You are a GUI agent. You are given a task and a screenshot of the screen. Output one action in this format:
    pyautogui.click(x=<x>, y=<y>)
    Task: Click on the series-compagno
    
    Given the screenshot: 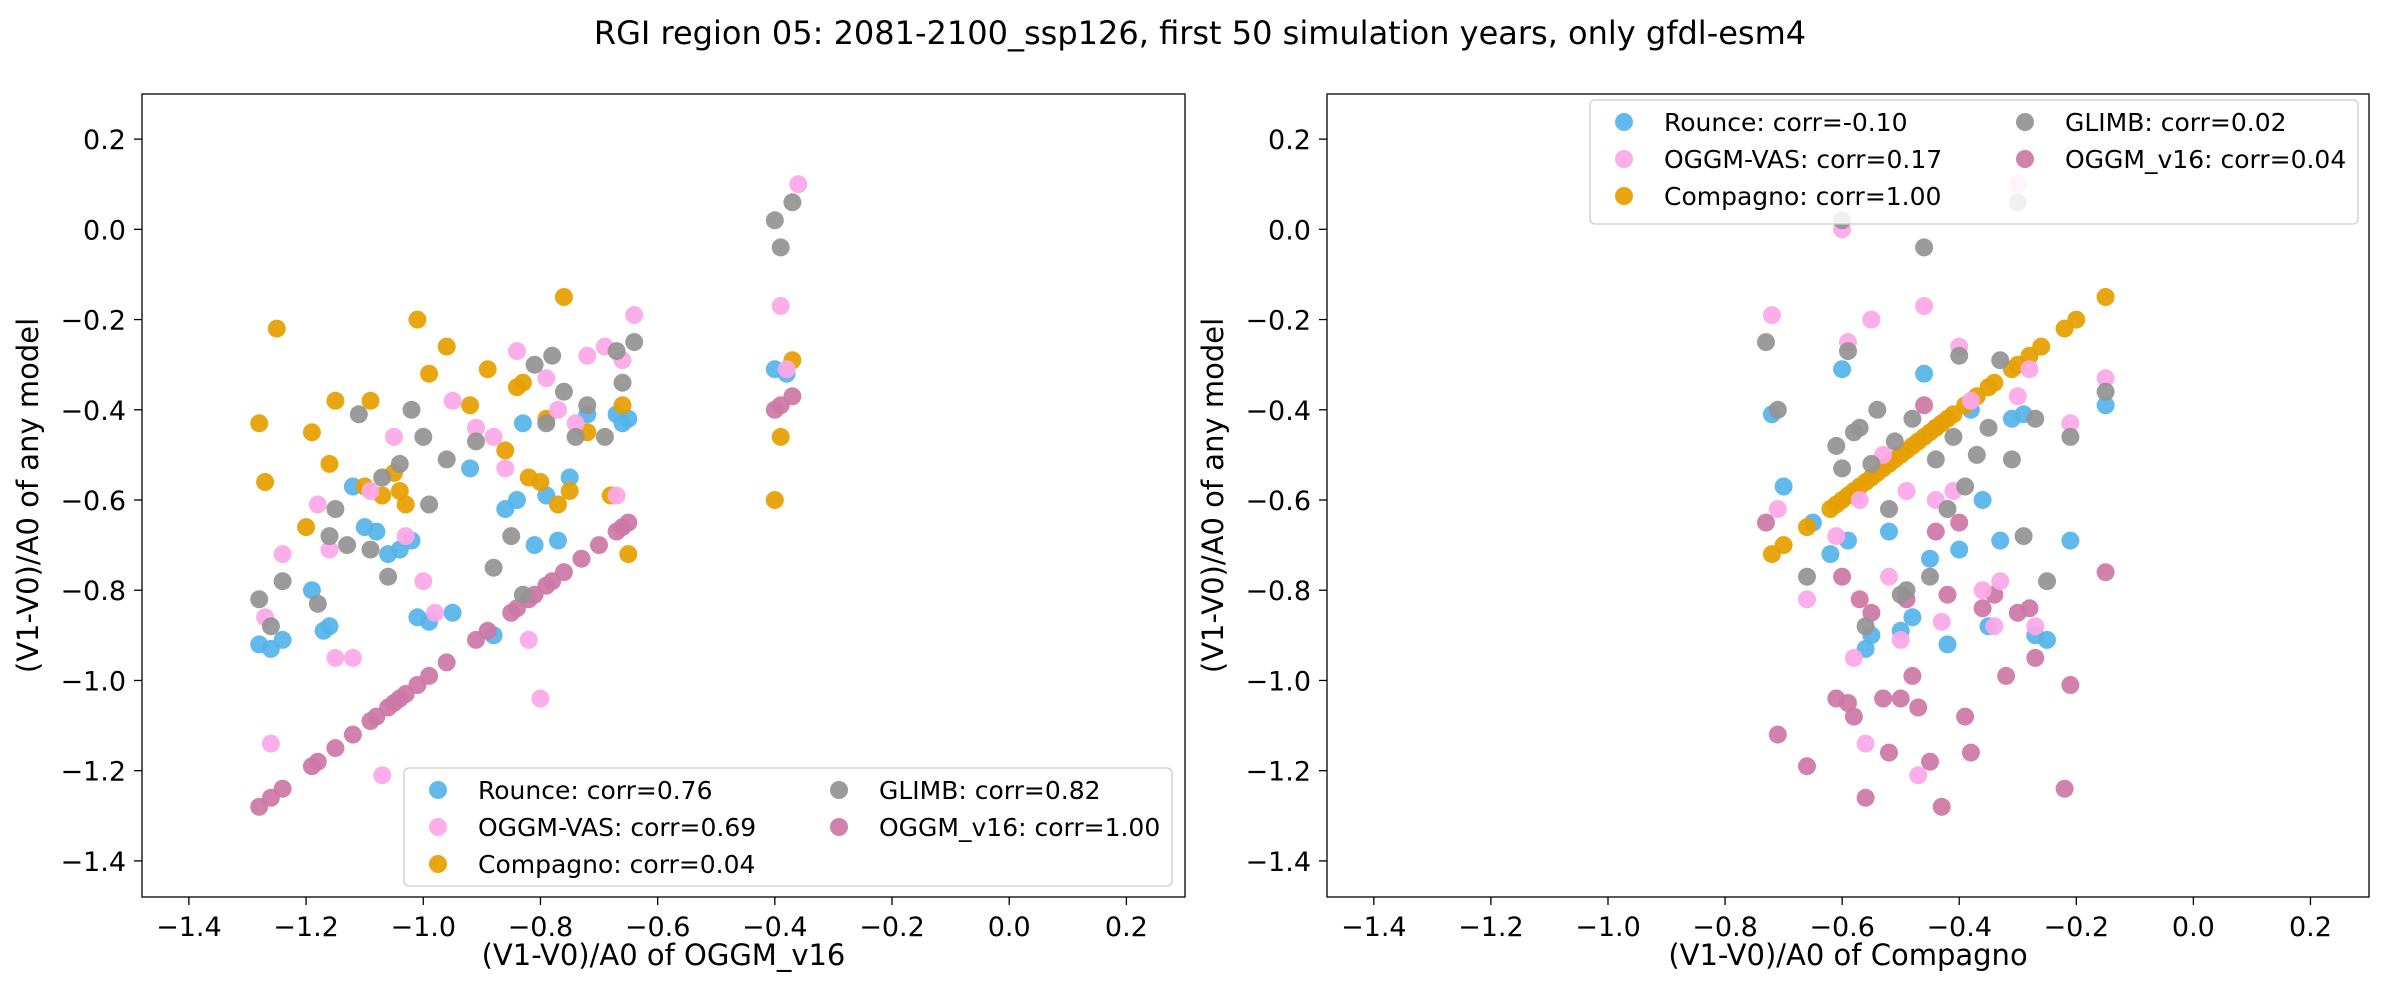 What is the action you would take?
    pyautogui.click(x=1938, y=426)
    